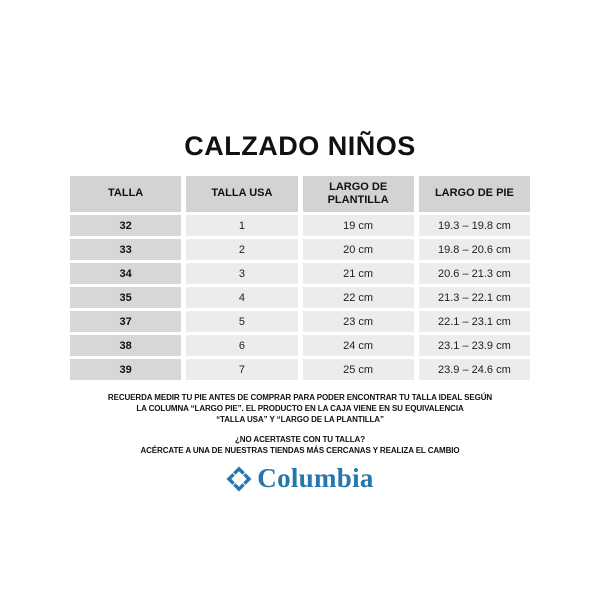  Describe the element at coordinates (242, 225) in the screenshot. I see `value-cell: 1` at that location.